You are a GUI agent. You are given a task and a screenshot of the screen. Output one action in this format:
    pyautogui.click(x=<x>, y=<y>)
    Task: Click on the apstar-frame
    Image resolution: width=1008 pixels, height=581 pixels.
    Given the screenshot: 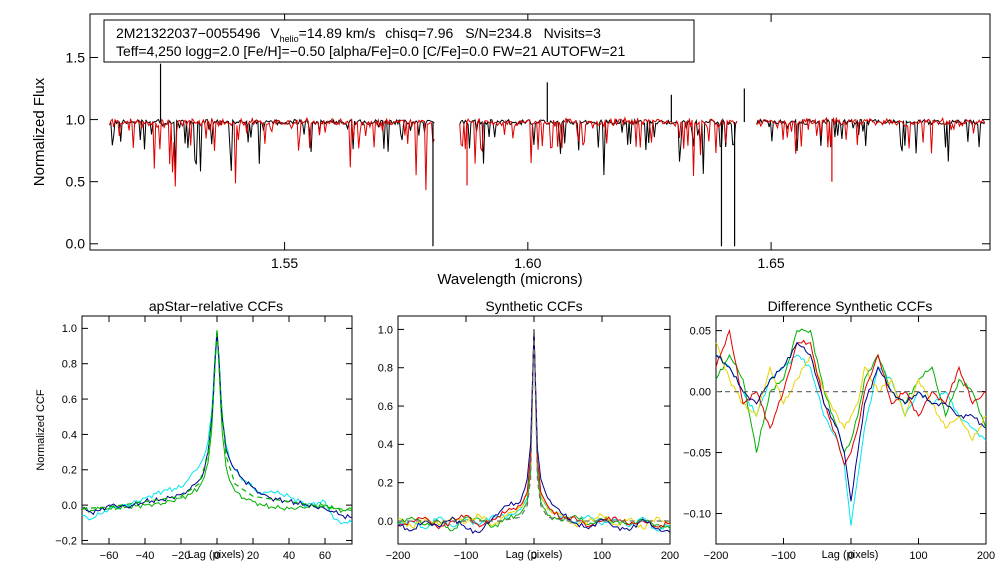 What is the action you would take?
    pyautogui.click(x=217, y=430)
    